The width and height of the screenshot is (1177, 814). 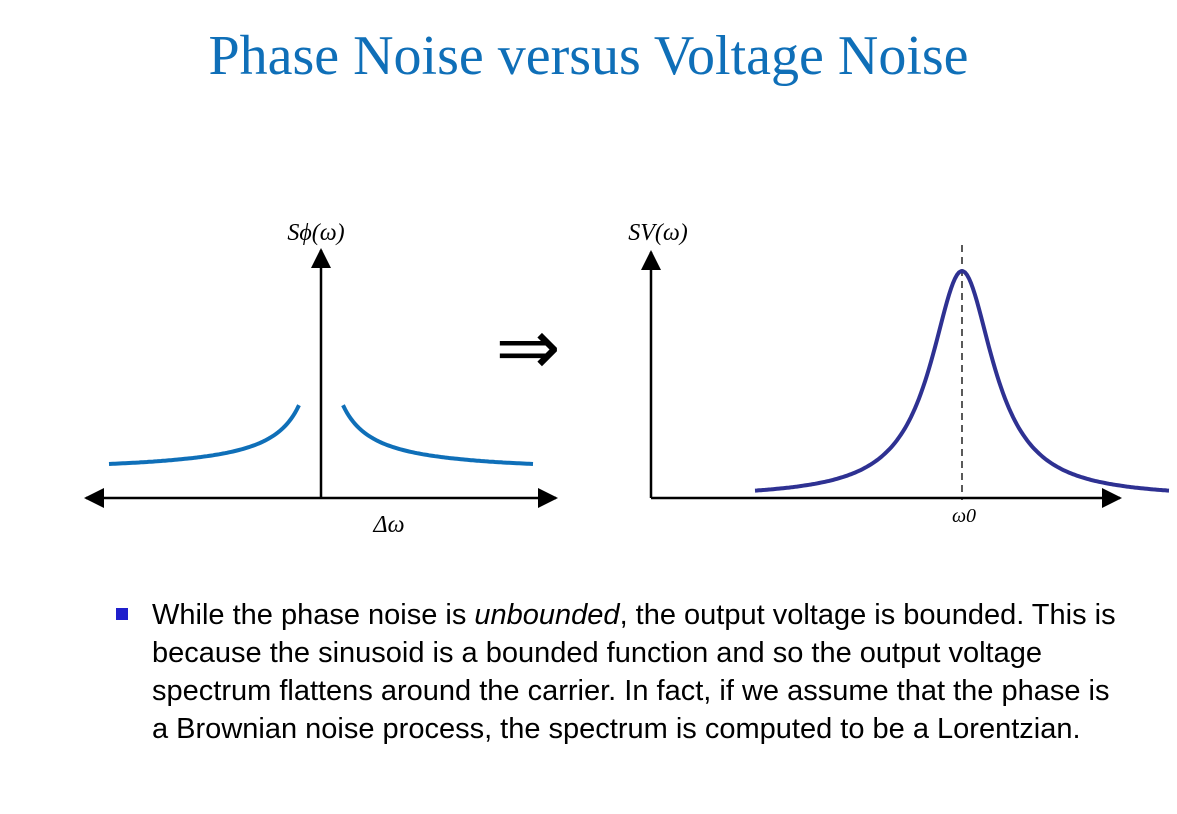 I want to click on bullet-emphasis: unbounded, so click(x=547, y=615).